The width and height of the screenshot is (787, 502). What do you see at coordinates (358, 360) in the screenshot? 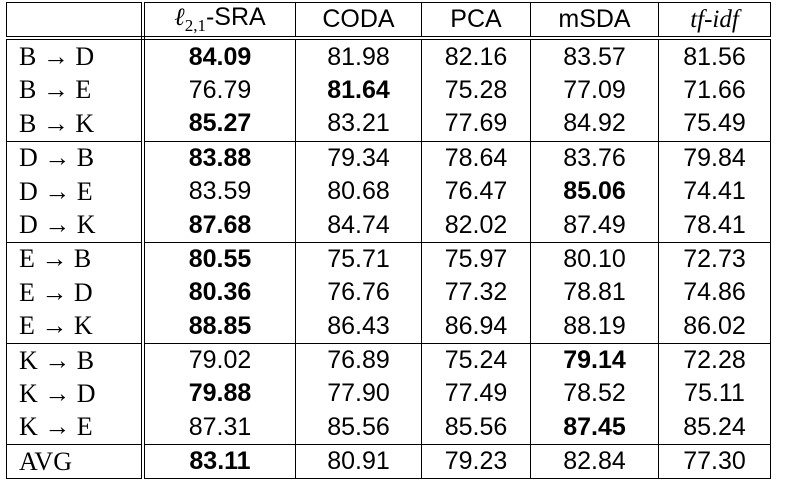
I see `value-cell: 76.89` at bounding box center [358, 360].